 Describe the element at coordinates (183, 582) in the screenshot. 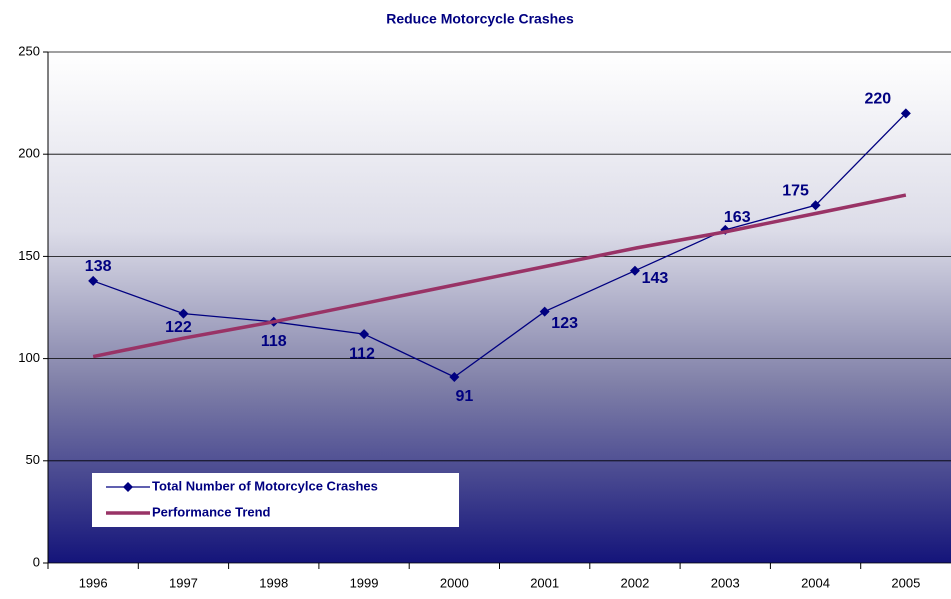

I see `x-tick-label: 1997` at that location.